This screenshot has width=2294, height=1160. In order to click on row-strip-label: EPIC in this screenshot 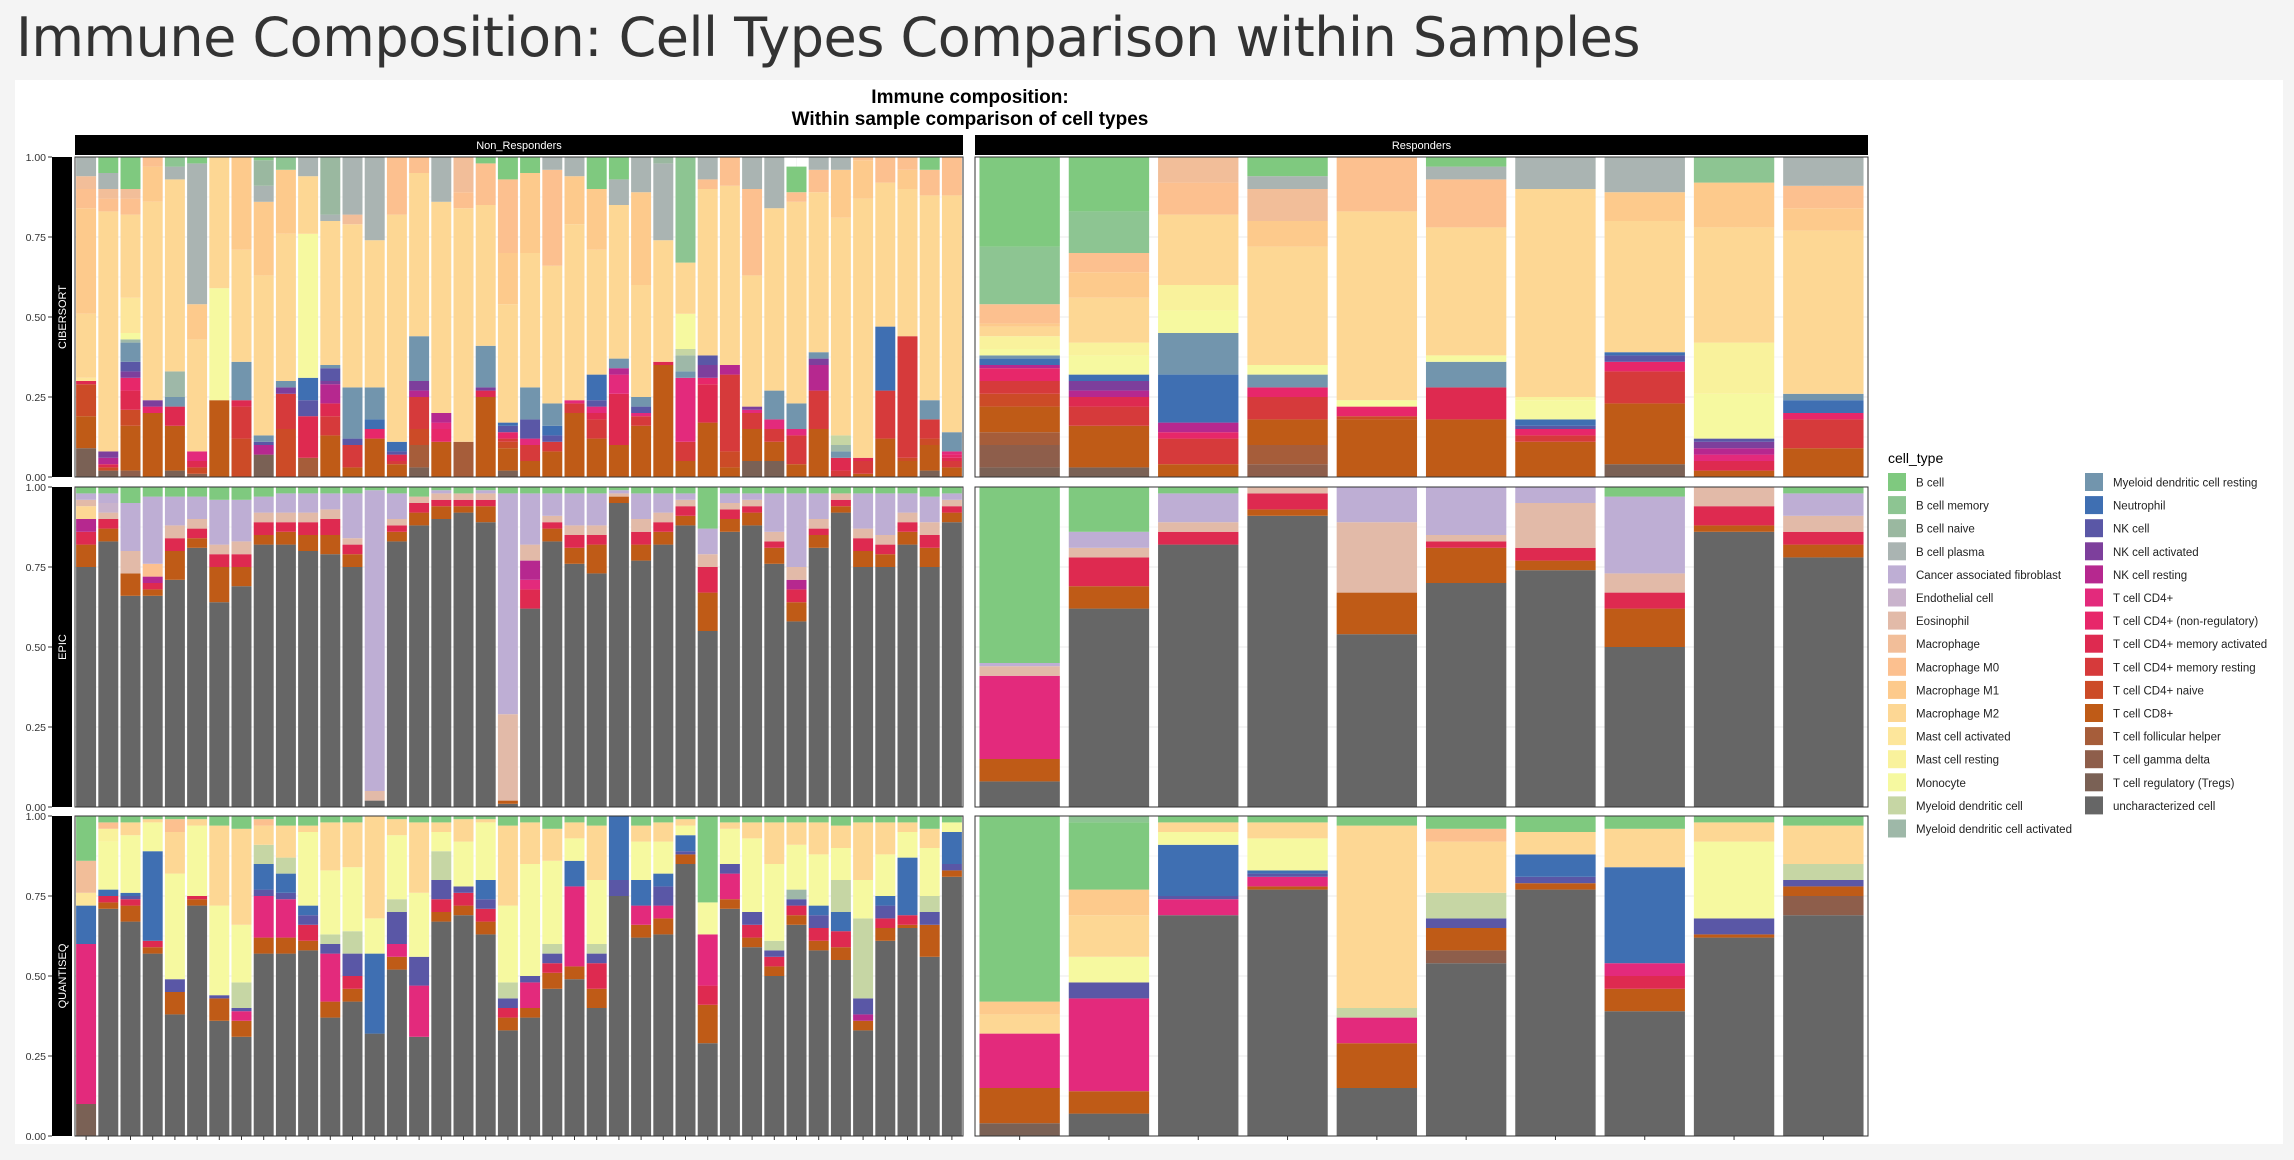, I will do `click(63, 647)`.